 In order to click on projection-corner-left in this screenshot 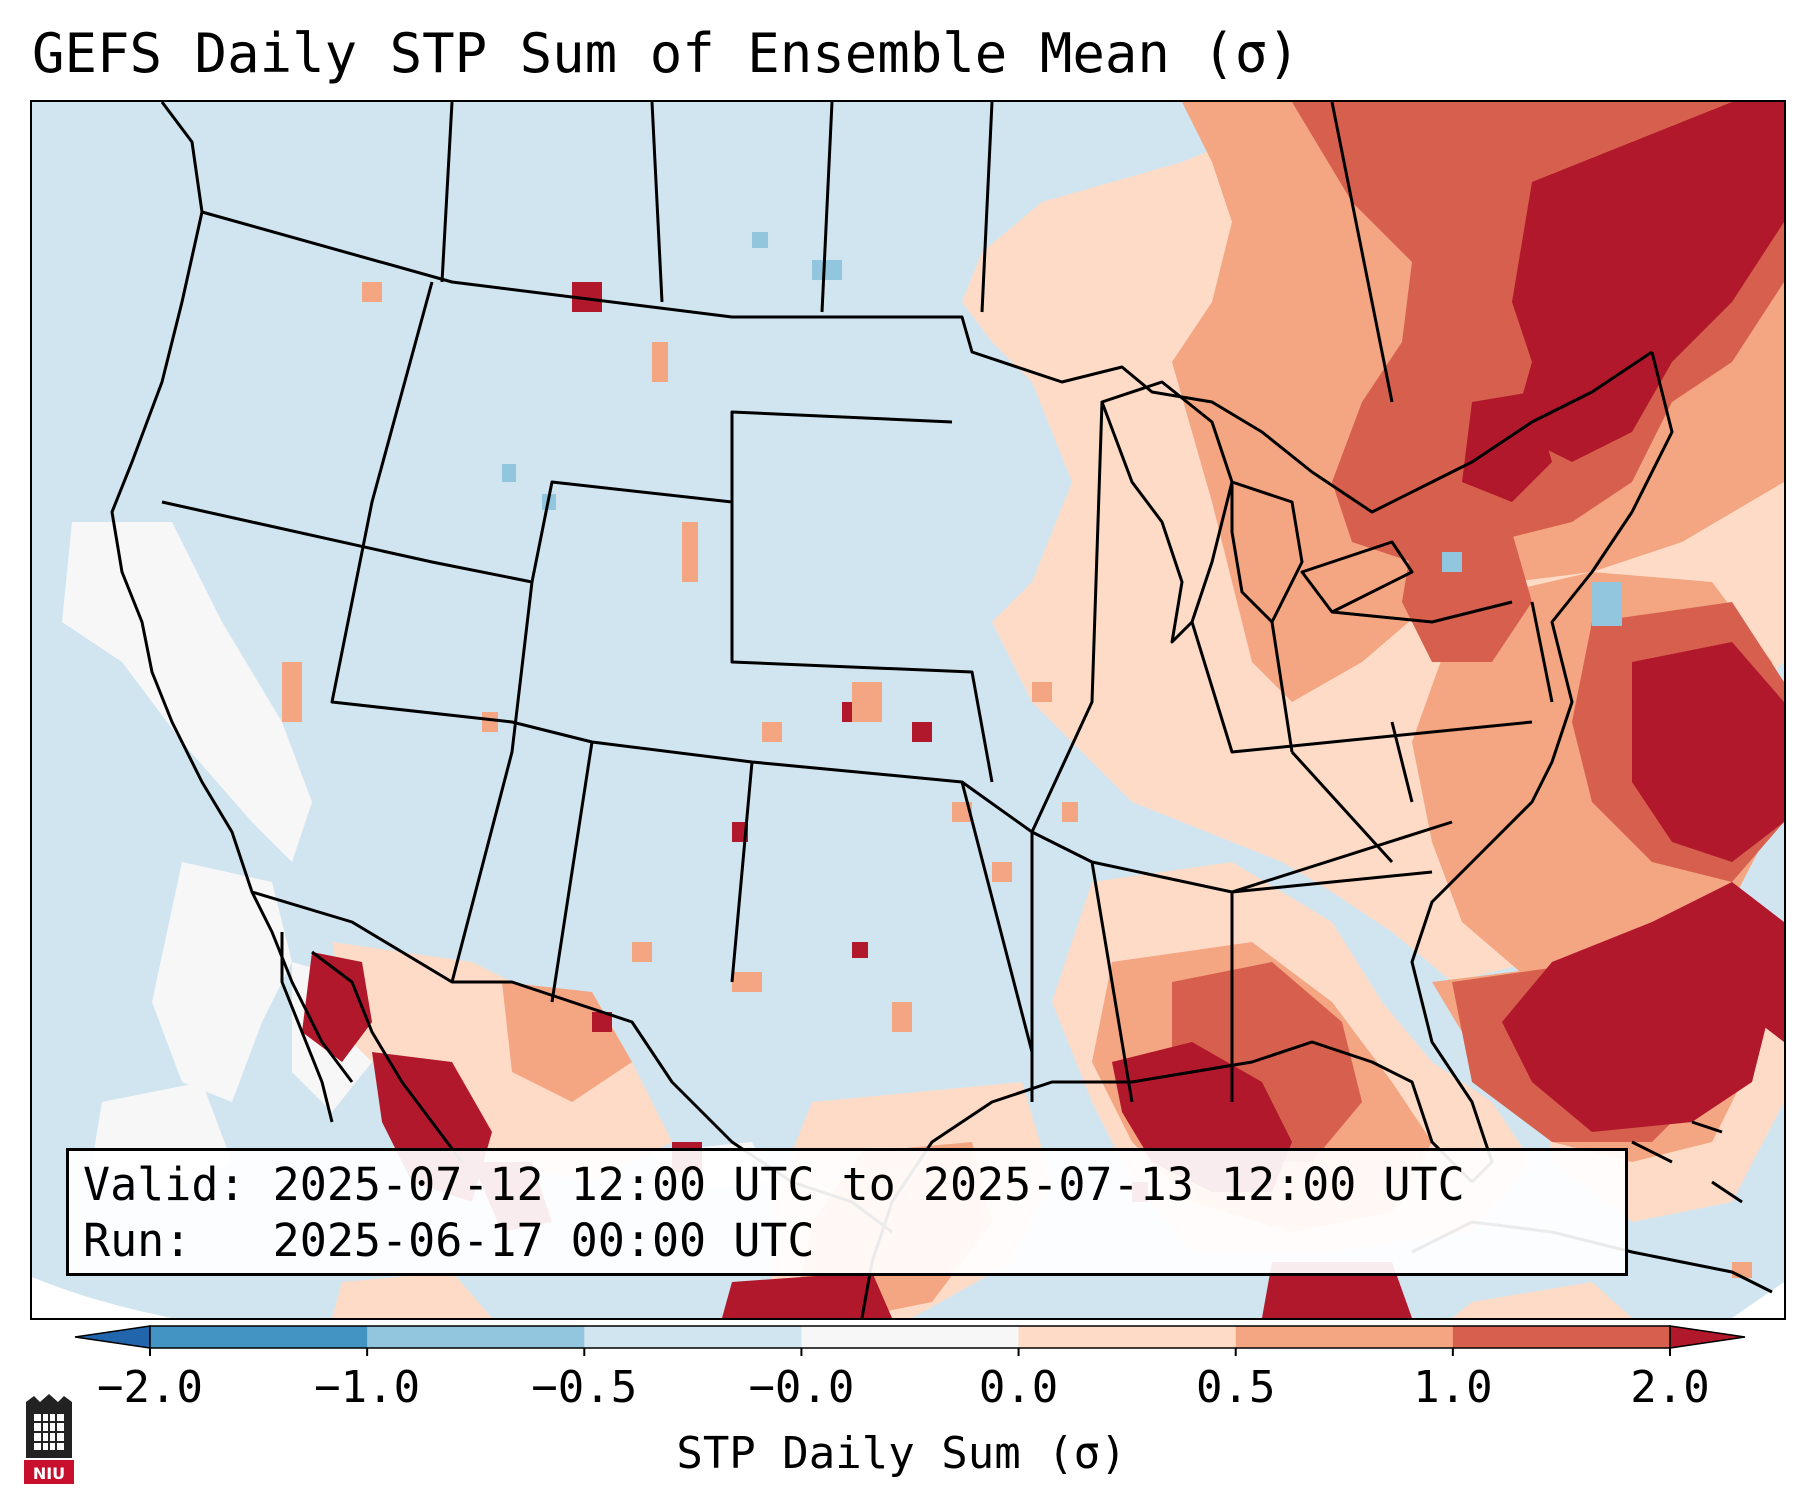, I will do `click(102, 1297)`.